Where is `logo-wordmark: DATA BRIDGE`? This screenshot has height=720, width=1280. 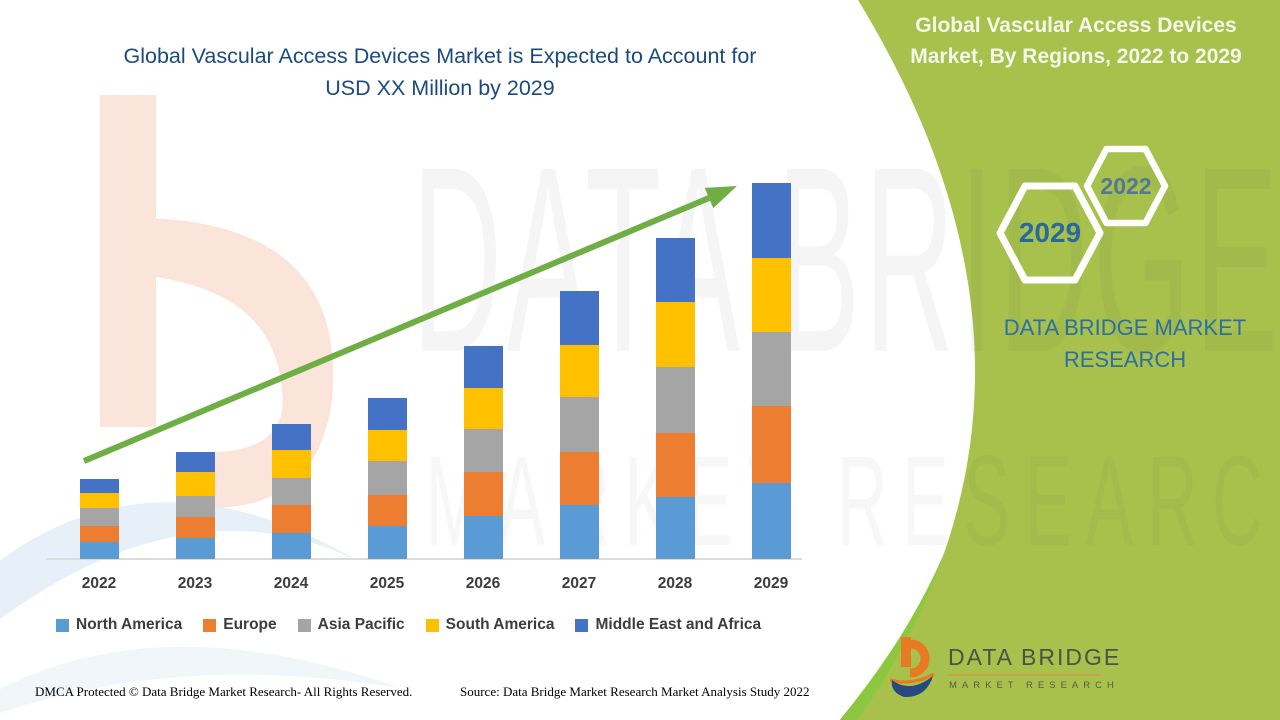 logo-wordmark: DATA BRIDGE is located at coordinates (1035, 657).